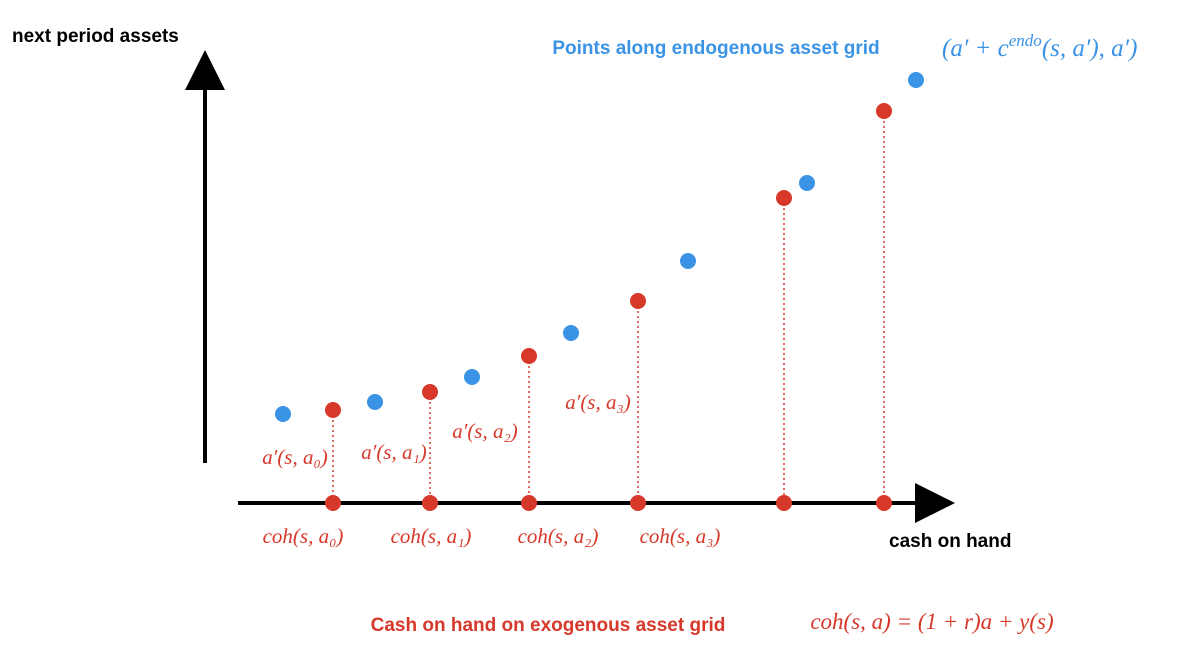 This screenshot has height=649, width=1192. Describe the element at coordinates (975, 48) in the screenshot. I see `formula-part: (a′ + c` at that location.